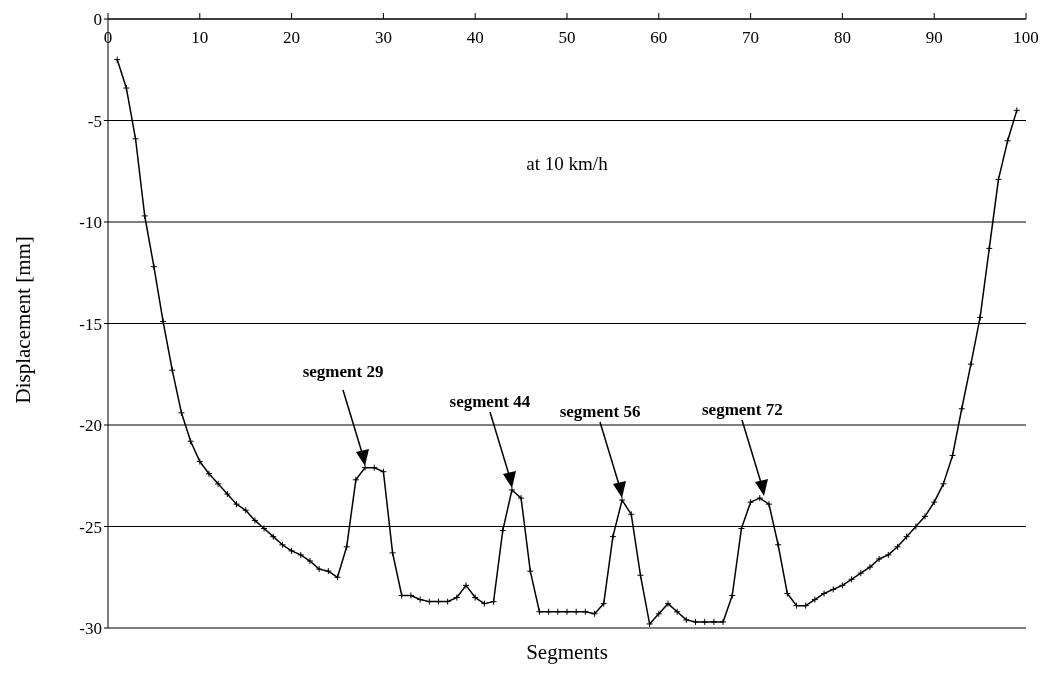  I want to click on x-tick-label: 20, so click(292, 37).